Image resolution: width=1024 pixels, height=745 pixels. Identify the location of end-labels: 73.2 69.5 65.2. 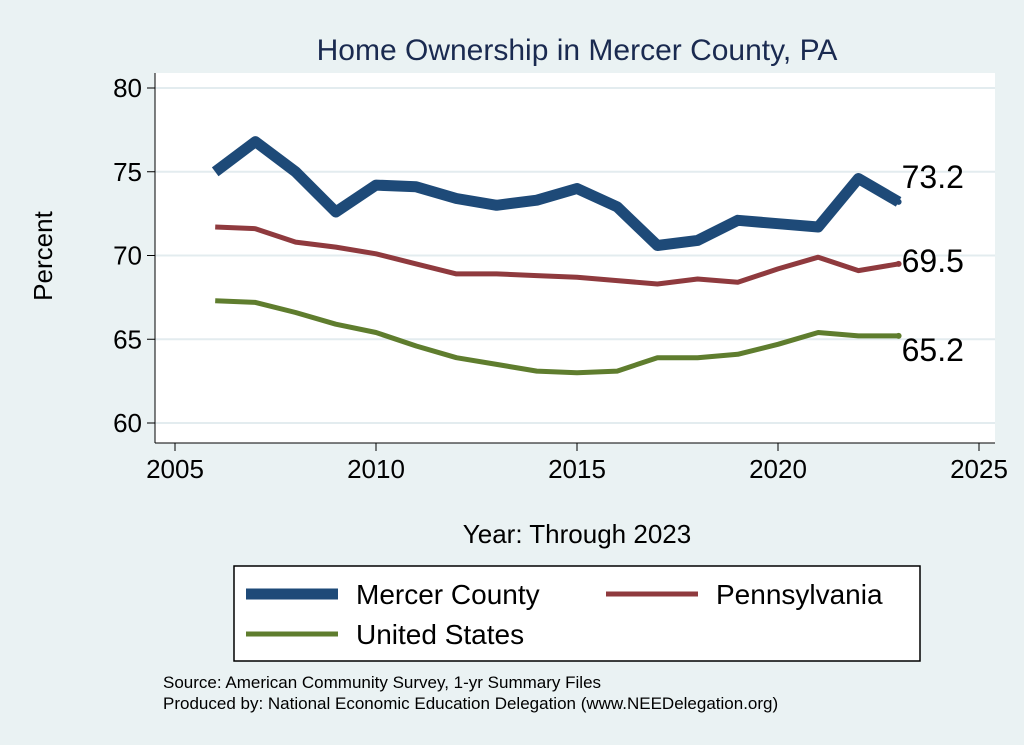
(933, 263).